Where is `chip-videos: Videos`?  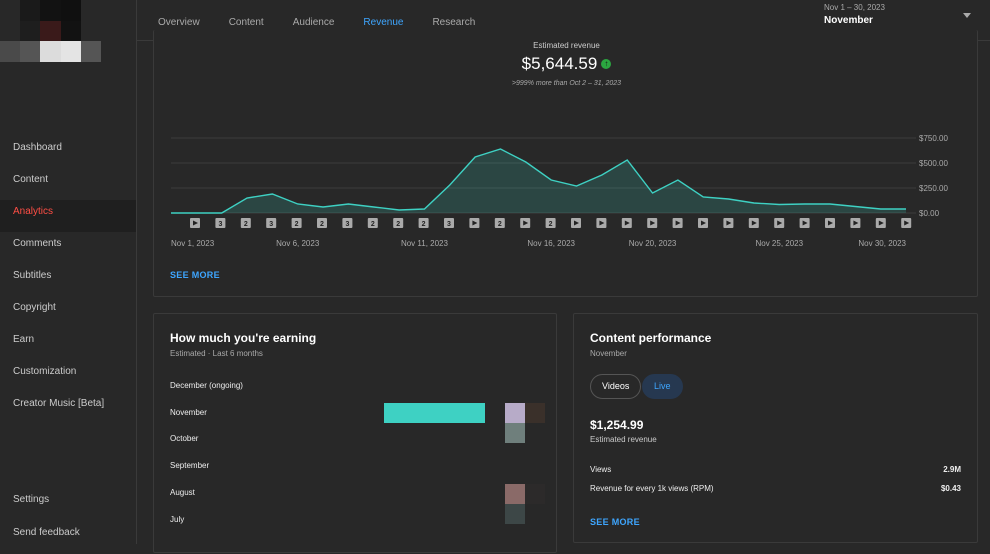
chip-videos: Videos is located at coordinates (616, 386).